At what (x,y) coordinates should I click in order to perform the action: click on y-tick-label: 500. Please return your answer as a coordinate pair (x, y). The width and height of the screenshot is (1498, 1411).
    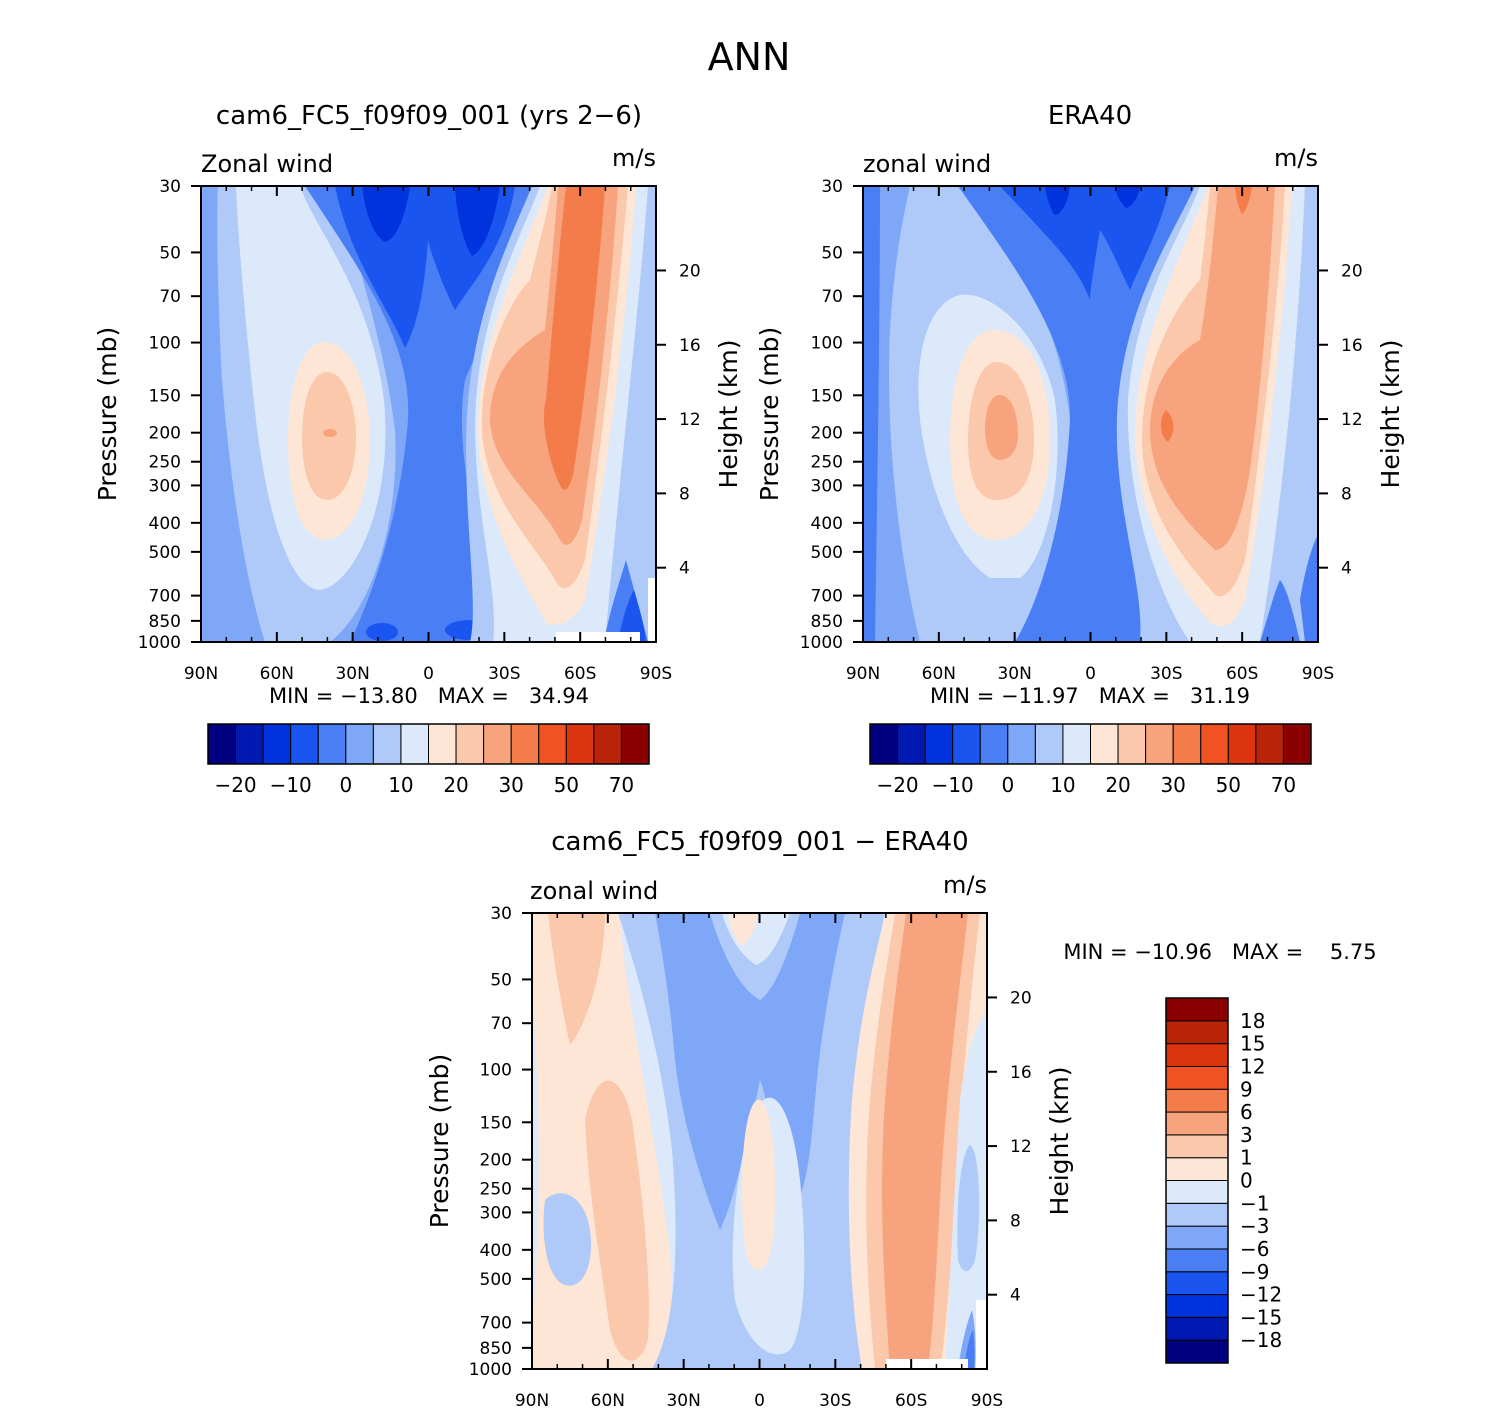
    Looking at the image, I should click on (496, 1280).